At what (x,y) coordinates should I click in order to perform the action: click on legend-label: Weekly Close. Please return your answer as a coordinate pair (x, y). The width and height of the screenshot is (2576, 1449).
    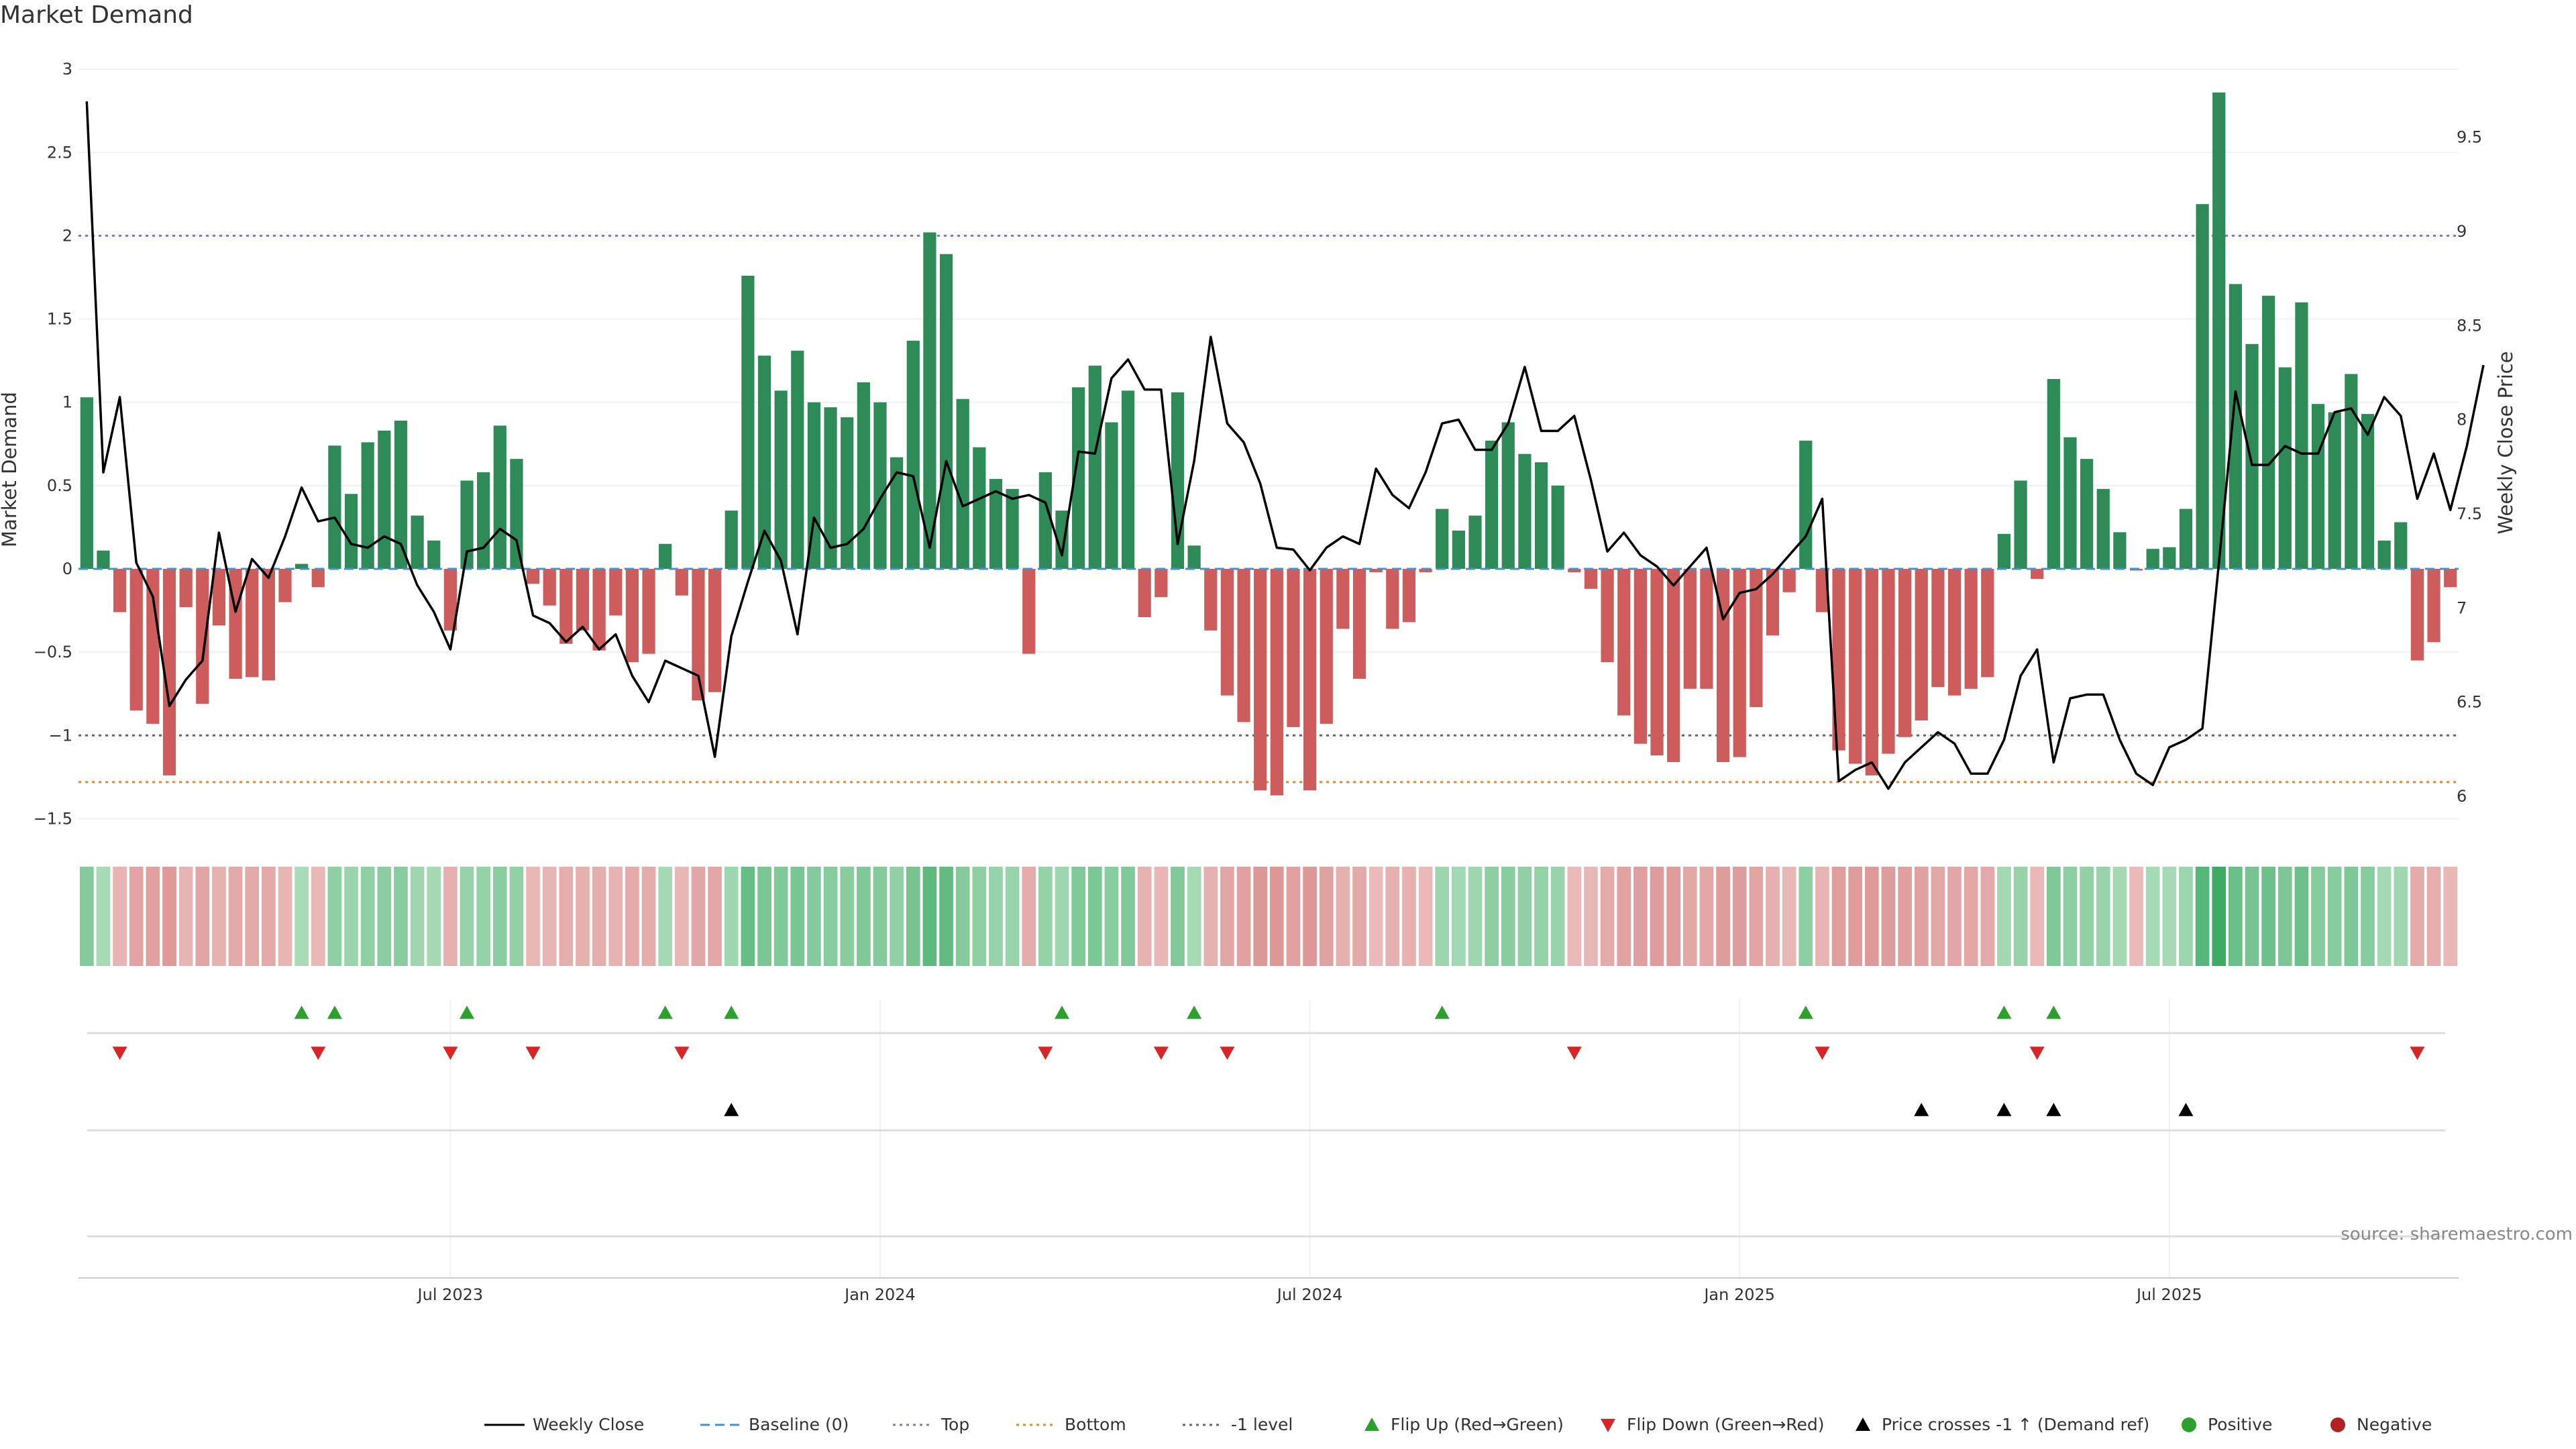
    Looking at the image, I should click on (588, 1424).